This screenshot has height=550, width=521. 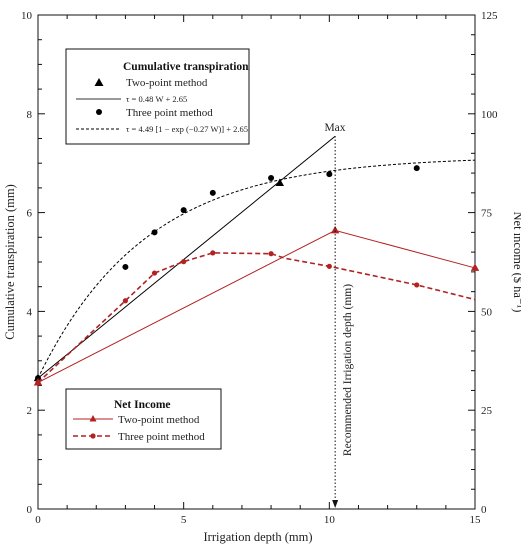 What do you see at coordinates (30, 115) in the screenshot?
I see `y-left-tick-label: 8` at bounding box center [30, 115].